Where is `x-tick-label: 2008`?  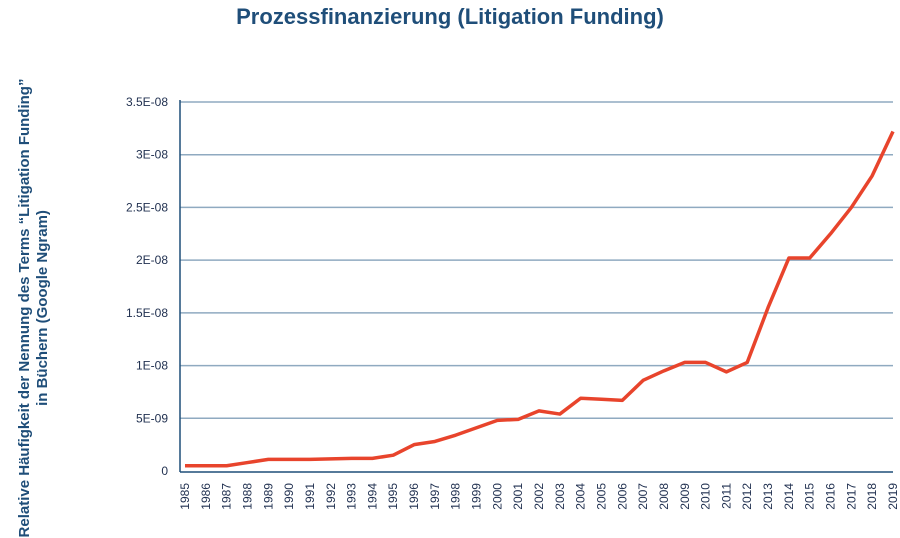 x-tick-label: 2008 is located at coordinates (664, 496).